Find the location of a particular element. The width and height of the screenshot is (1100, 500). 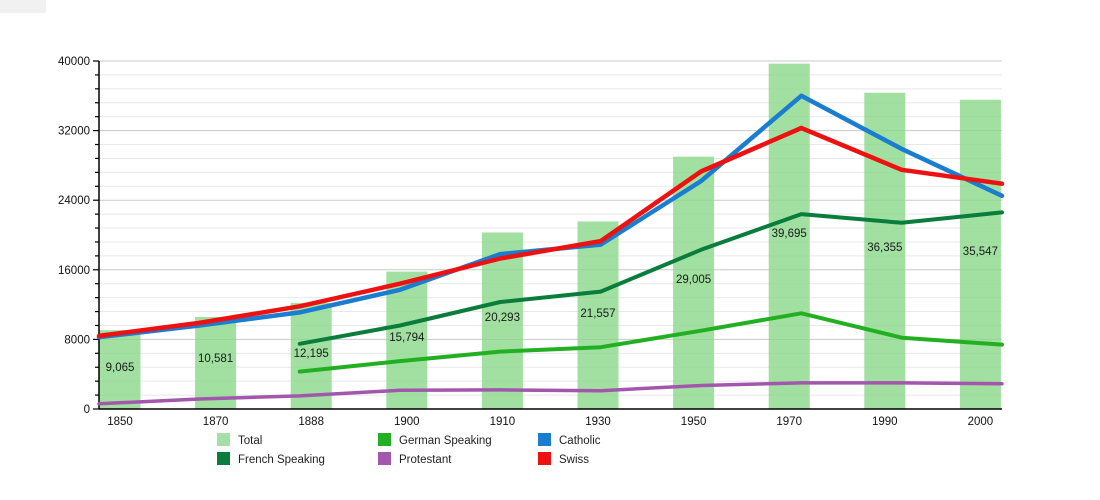

bar-value-label: 39,695 is located at coordinates (789, 234).